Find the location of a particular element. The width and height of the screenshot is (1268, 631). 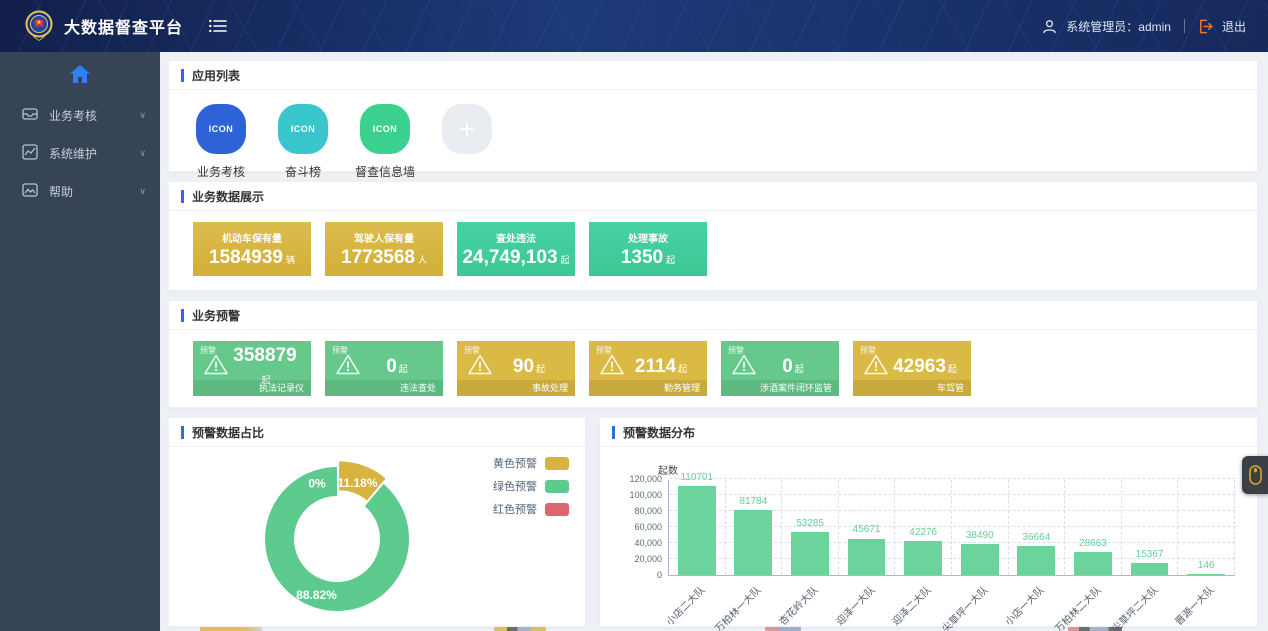

y-axis-tick: 120,000 is located at coordinates (645, 479).